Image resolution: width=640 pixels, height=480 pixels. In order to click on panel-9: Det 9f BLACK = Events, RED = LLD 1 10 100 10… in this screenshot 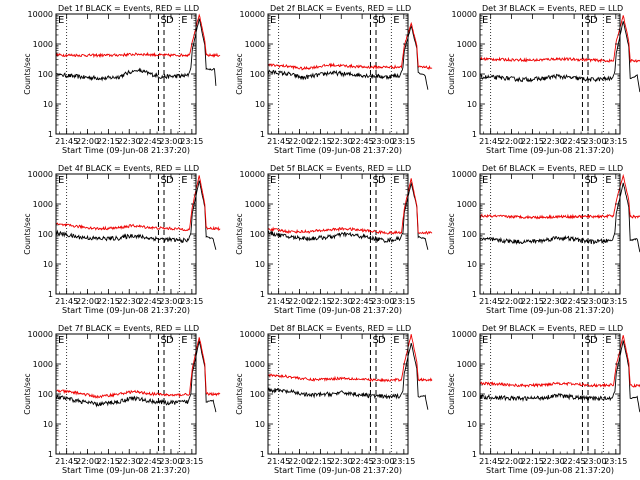, I will do `click(543, 399)`.